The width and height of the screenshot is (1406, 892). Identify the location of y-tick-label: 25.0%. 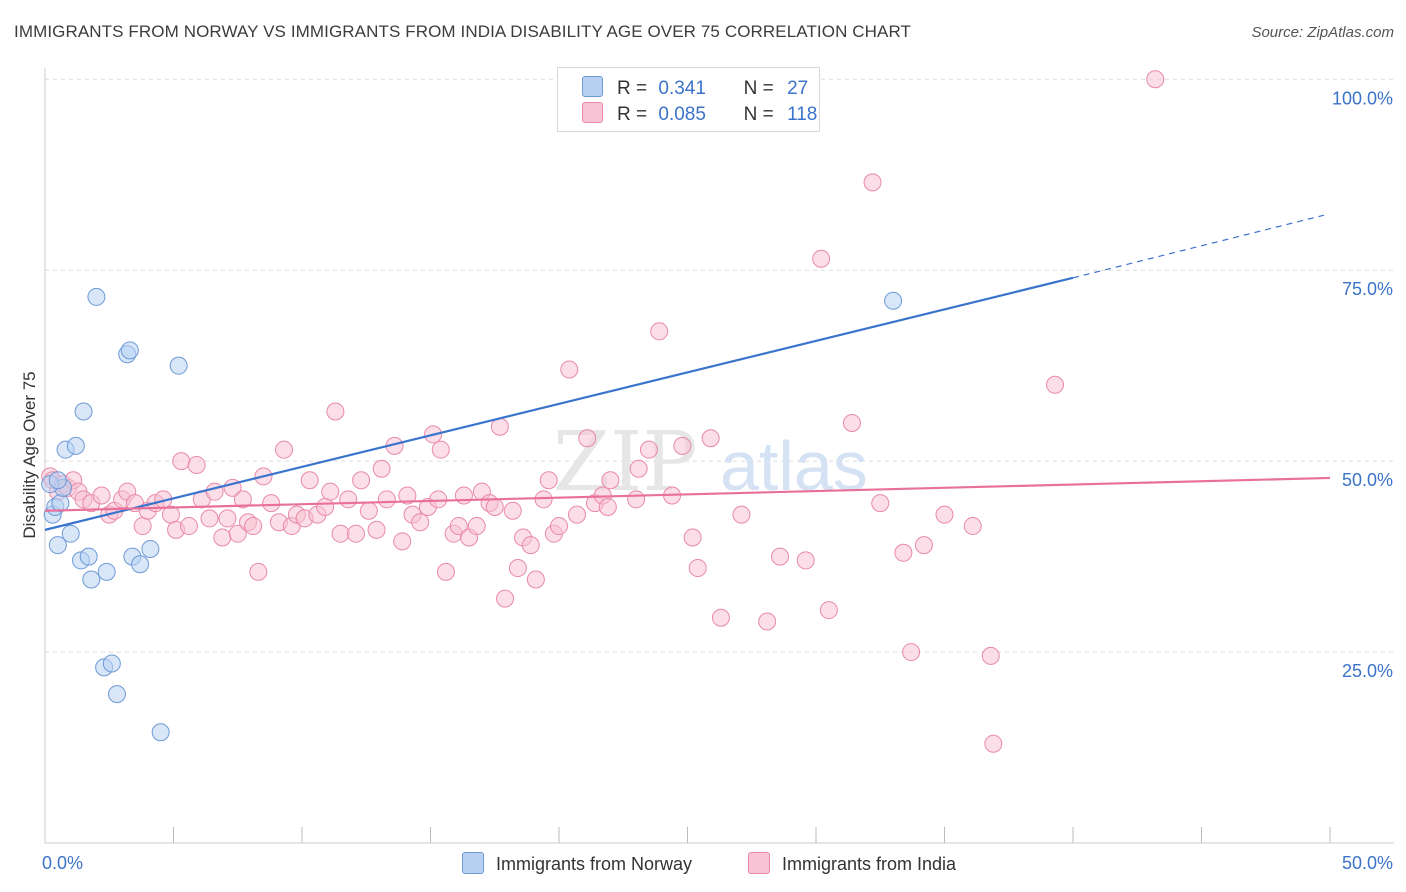
(1367, 671).